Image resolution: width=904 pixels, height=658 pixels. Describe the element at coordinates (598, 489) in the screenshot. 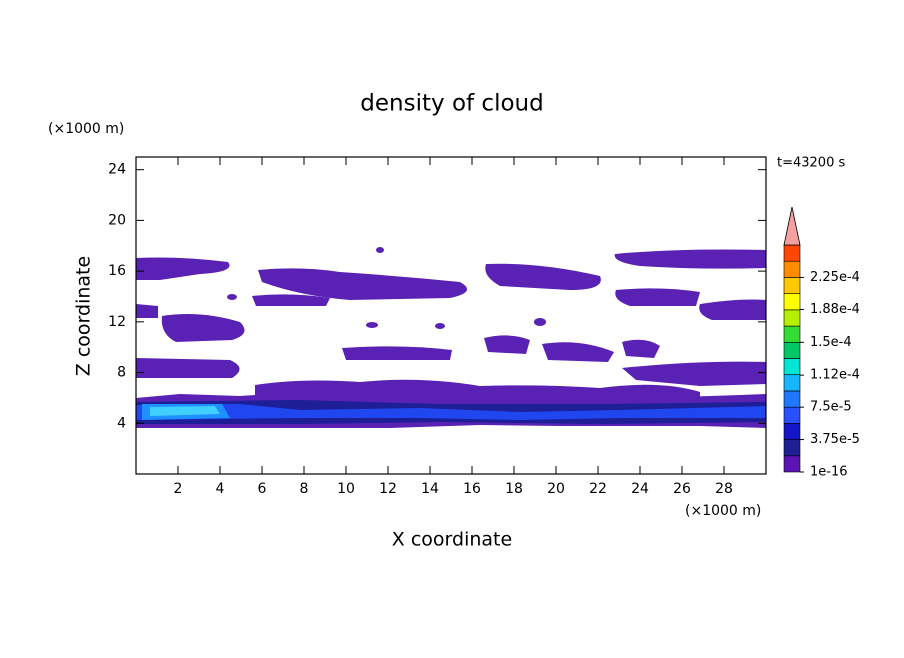

I see `x-tick-label: 22` at that location.